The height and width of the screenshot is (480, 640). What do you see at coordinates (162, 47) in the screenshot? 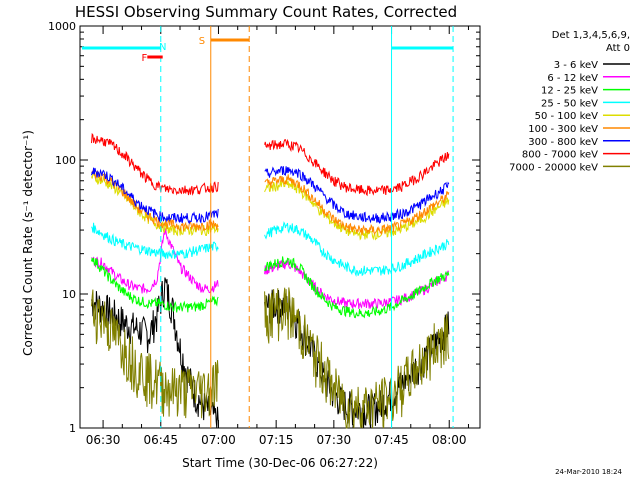
I see `annotation-n: N` at bounding box center [162, 47].